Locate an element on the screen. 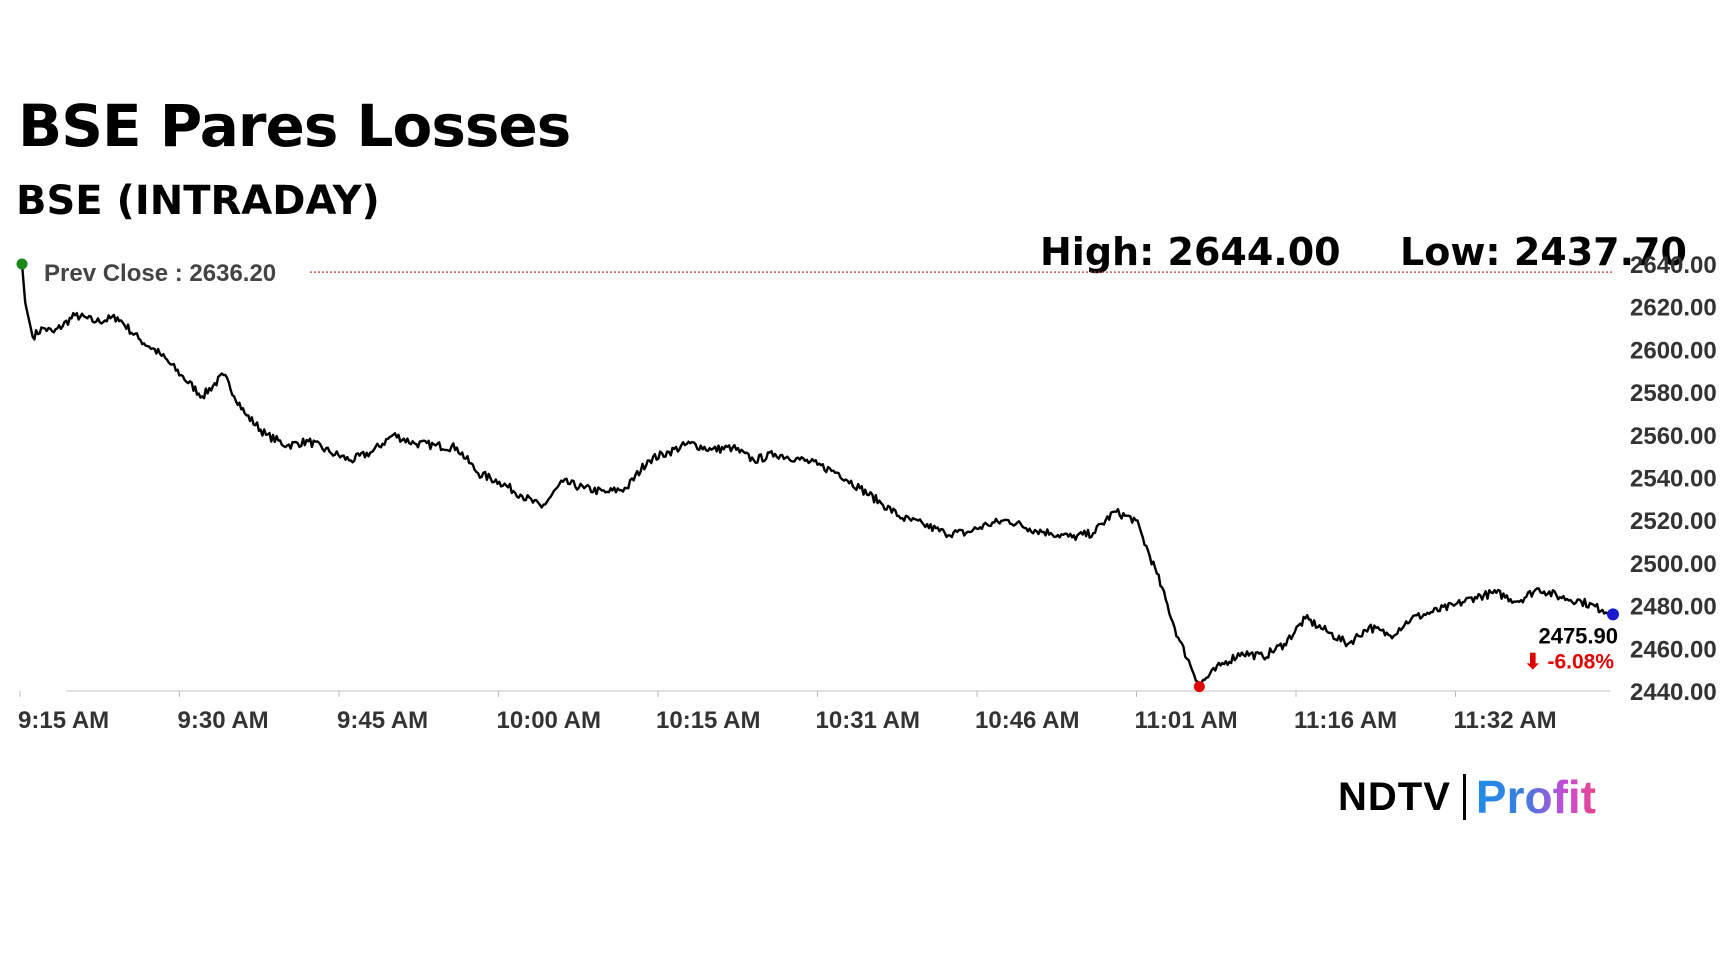 The height and width of the screenshot is (972, 1728). ndtv-profit-logo: NDTV Profit is located at coordinates (1467, 797).